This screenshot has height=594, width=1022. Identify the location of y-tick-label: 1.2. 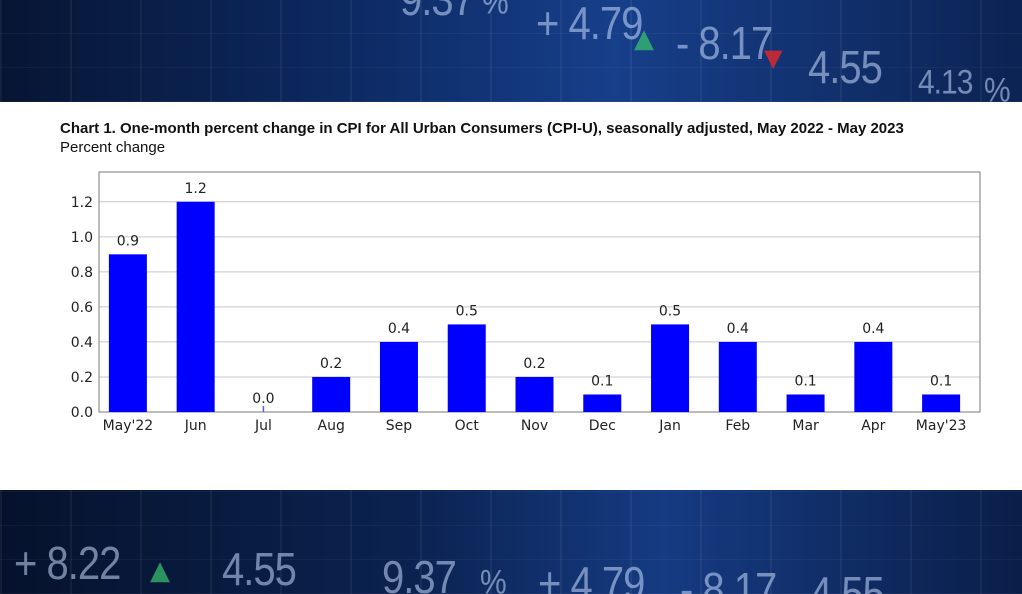
(82, 203).